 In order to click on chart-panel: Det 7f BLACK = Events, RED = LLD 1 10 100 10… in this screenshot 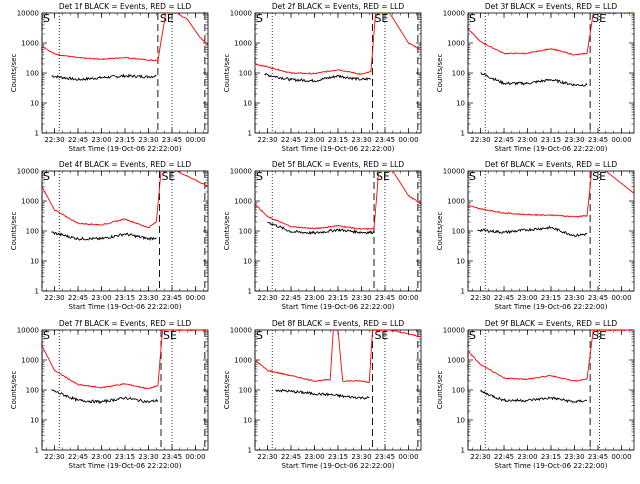, I will do `click(109, 394)`.